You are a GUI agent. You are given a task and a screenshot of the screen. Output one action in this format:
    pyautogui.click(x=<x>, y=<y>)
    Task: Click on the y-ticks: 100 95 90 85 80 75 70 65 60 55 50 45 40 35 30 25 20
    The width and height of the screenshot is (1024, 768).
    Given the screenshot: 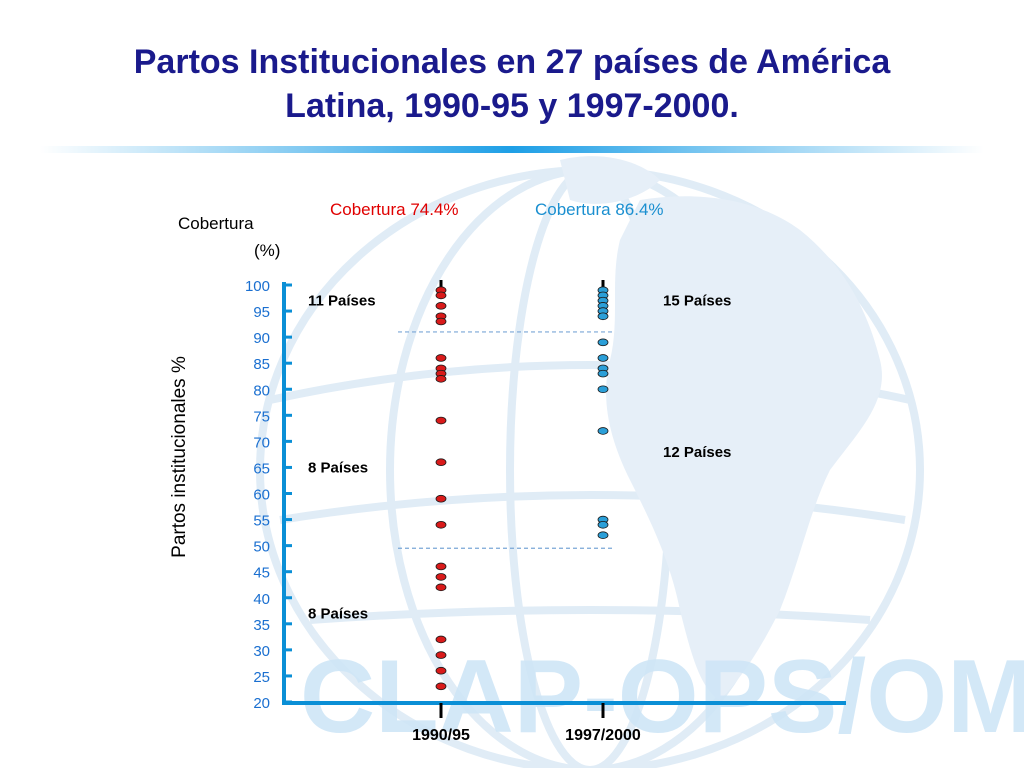 What is the action you would take?
    pyautogui.click(x=268, y=495)
    